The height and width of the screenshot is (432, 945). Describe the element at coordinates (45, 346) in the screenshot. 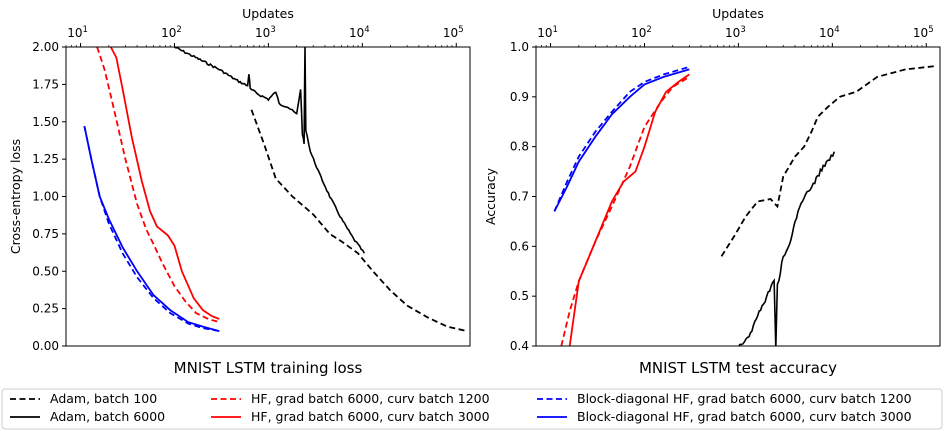

I see `y-tick-label: 0.00` at that location.